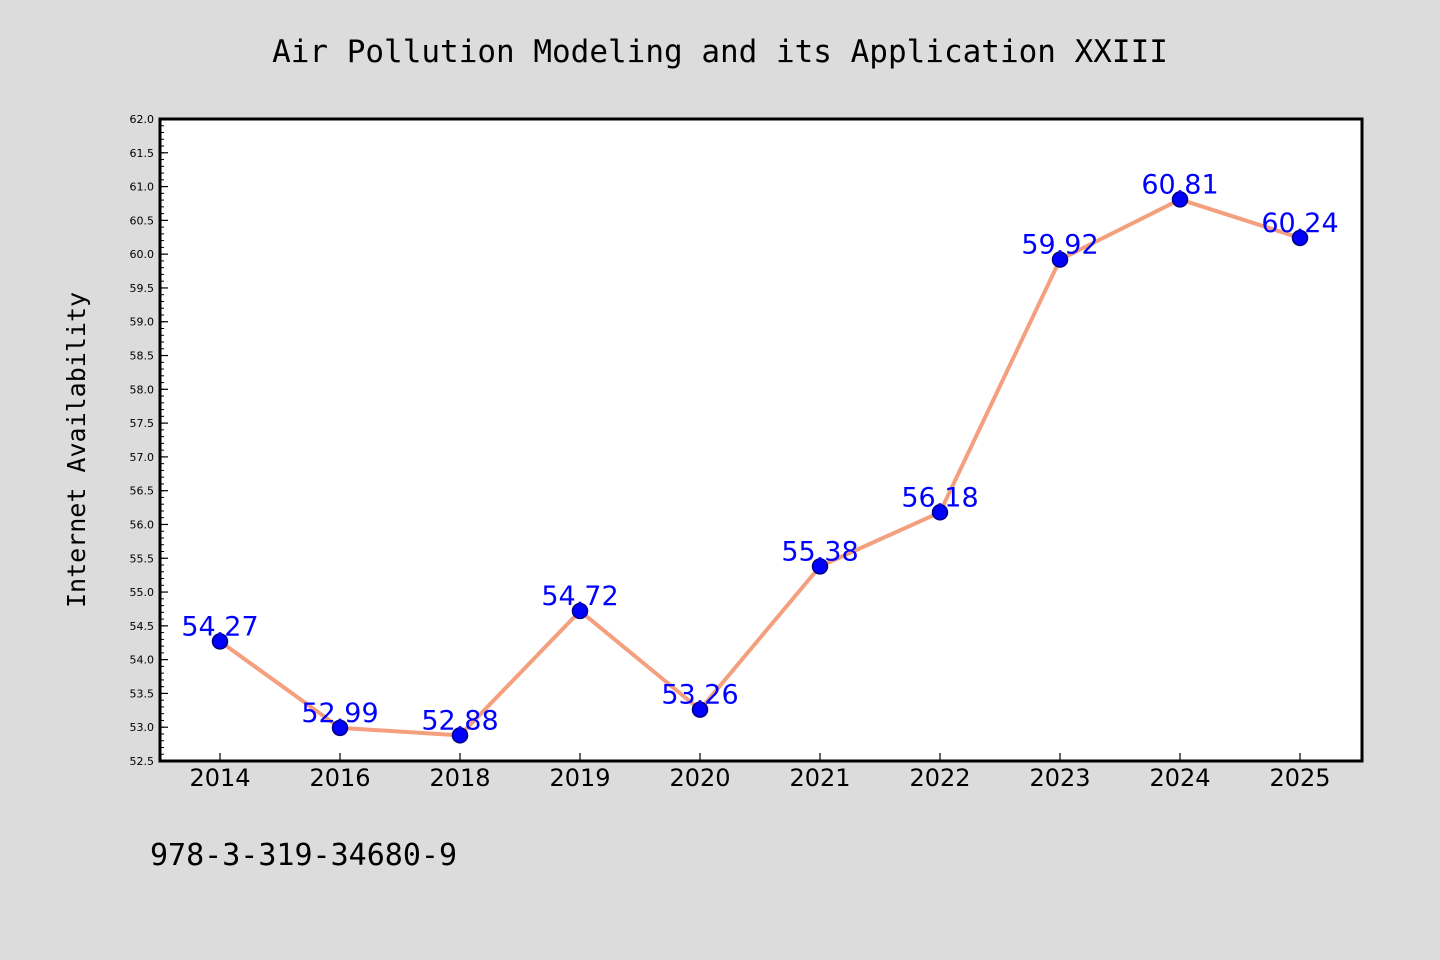 This screenshot has height=960, width=1440. What do you see at coordinates (699, 695) in the screenshot?
I see `data-label: 53.26` at bounding box center [699, 695].